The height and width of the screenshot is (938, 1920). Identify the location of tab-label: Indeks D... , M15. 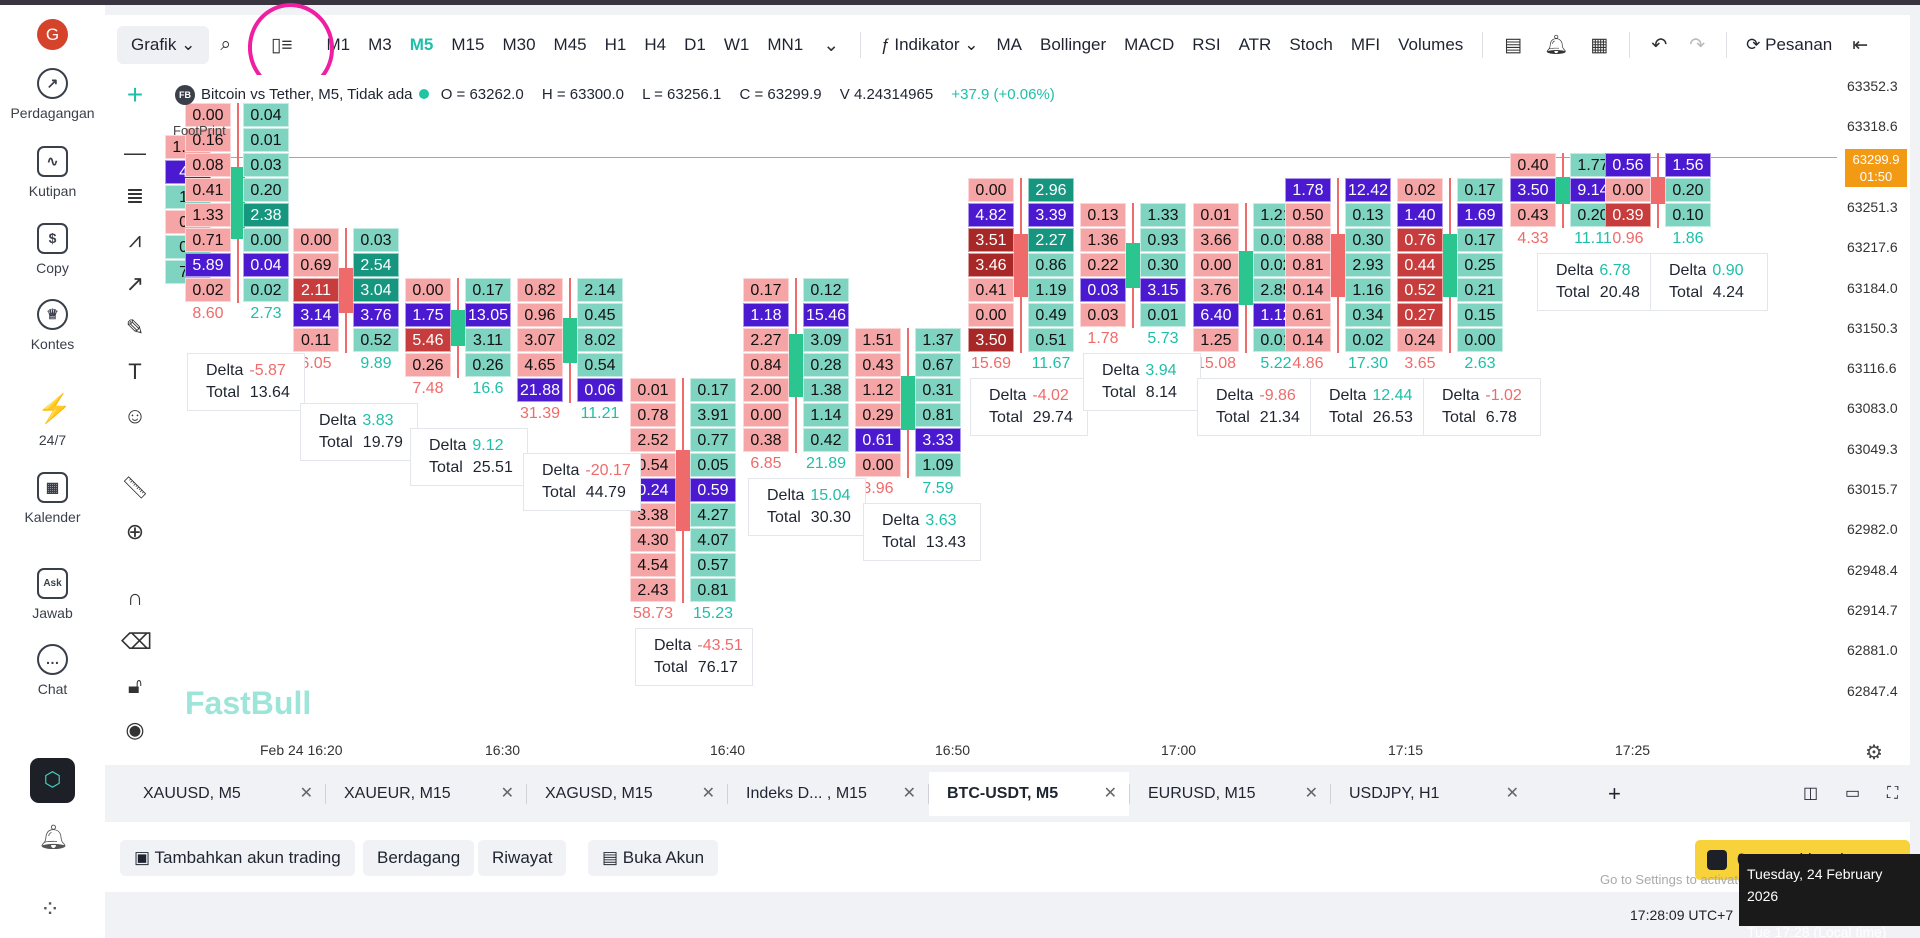
(806, 793).